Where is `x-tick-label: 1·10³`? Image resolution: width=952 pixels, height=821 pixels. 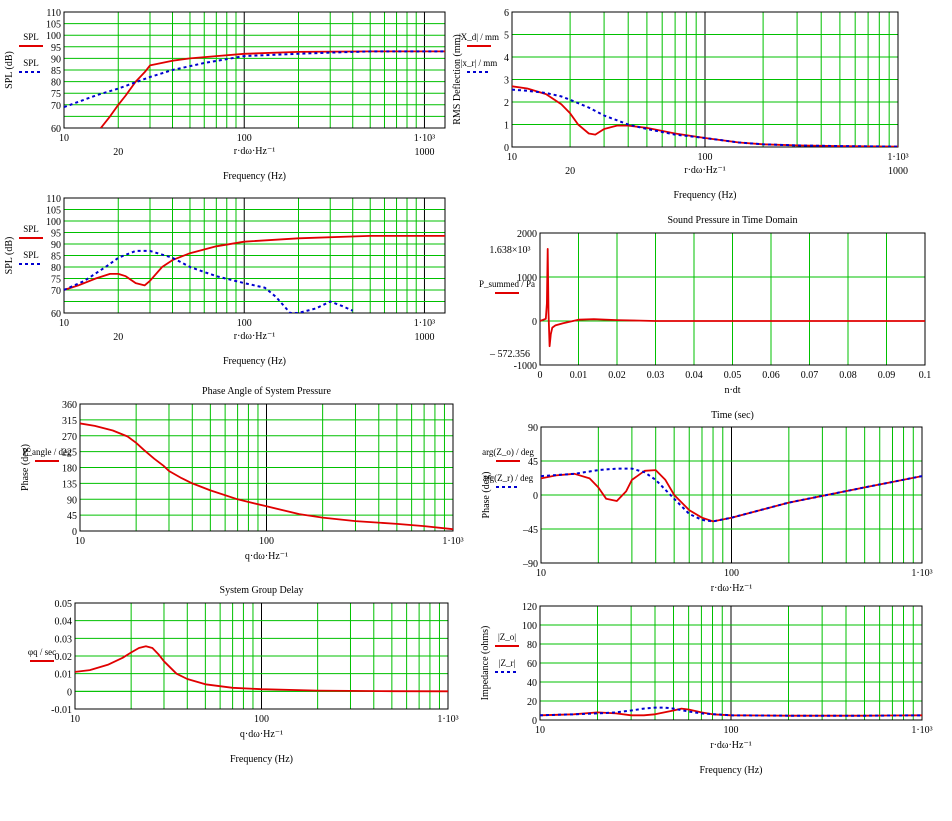 x-tick-label: 1·10³ is located at coordinates (424, 323).